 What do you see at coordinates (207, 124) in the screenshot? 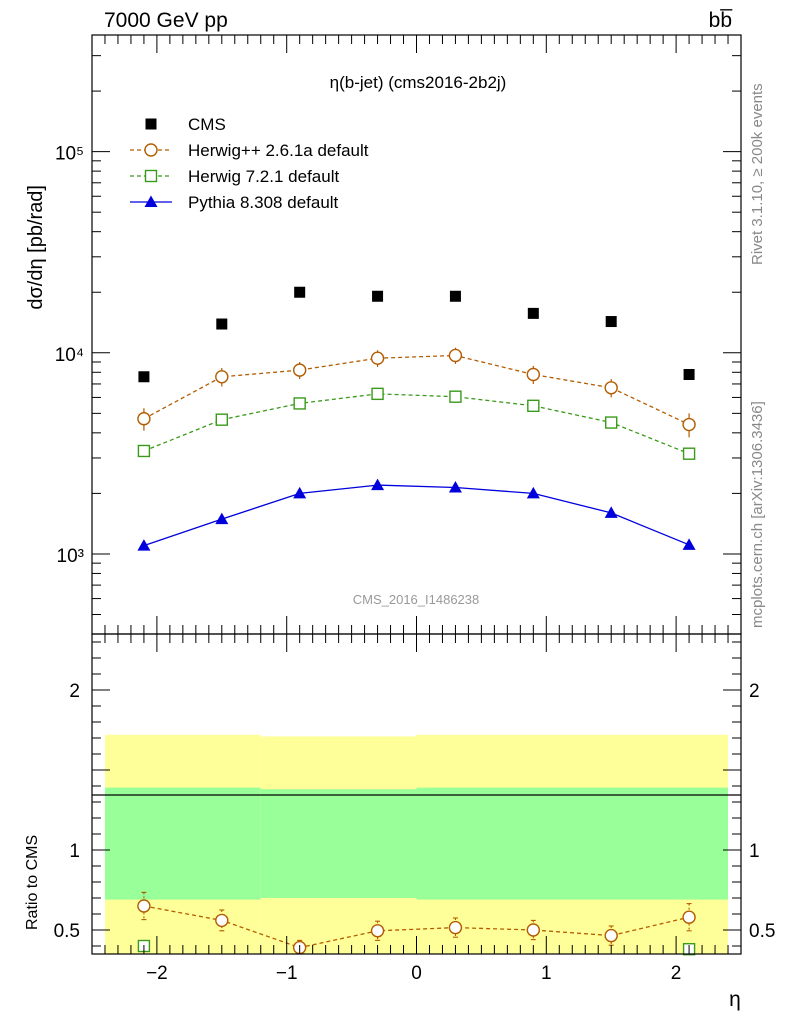
I see `legend-label: CMS` at bounding box center [207, 124].